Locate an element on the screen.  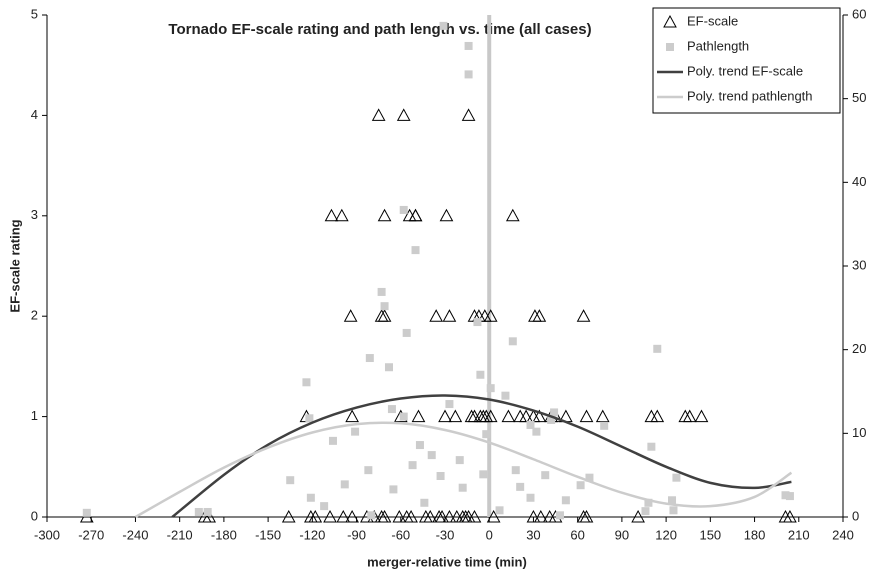
x-tick-label: -150 is located at coordinates (268, 534).